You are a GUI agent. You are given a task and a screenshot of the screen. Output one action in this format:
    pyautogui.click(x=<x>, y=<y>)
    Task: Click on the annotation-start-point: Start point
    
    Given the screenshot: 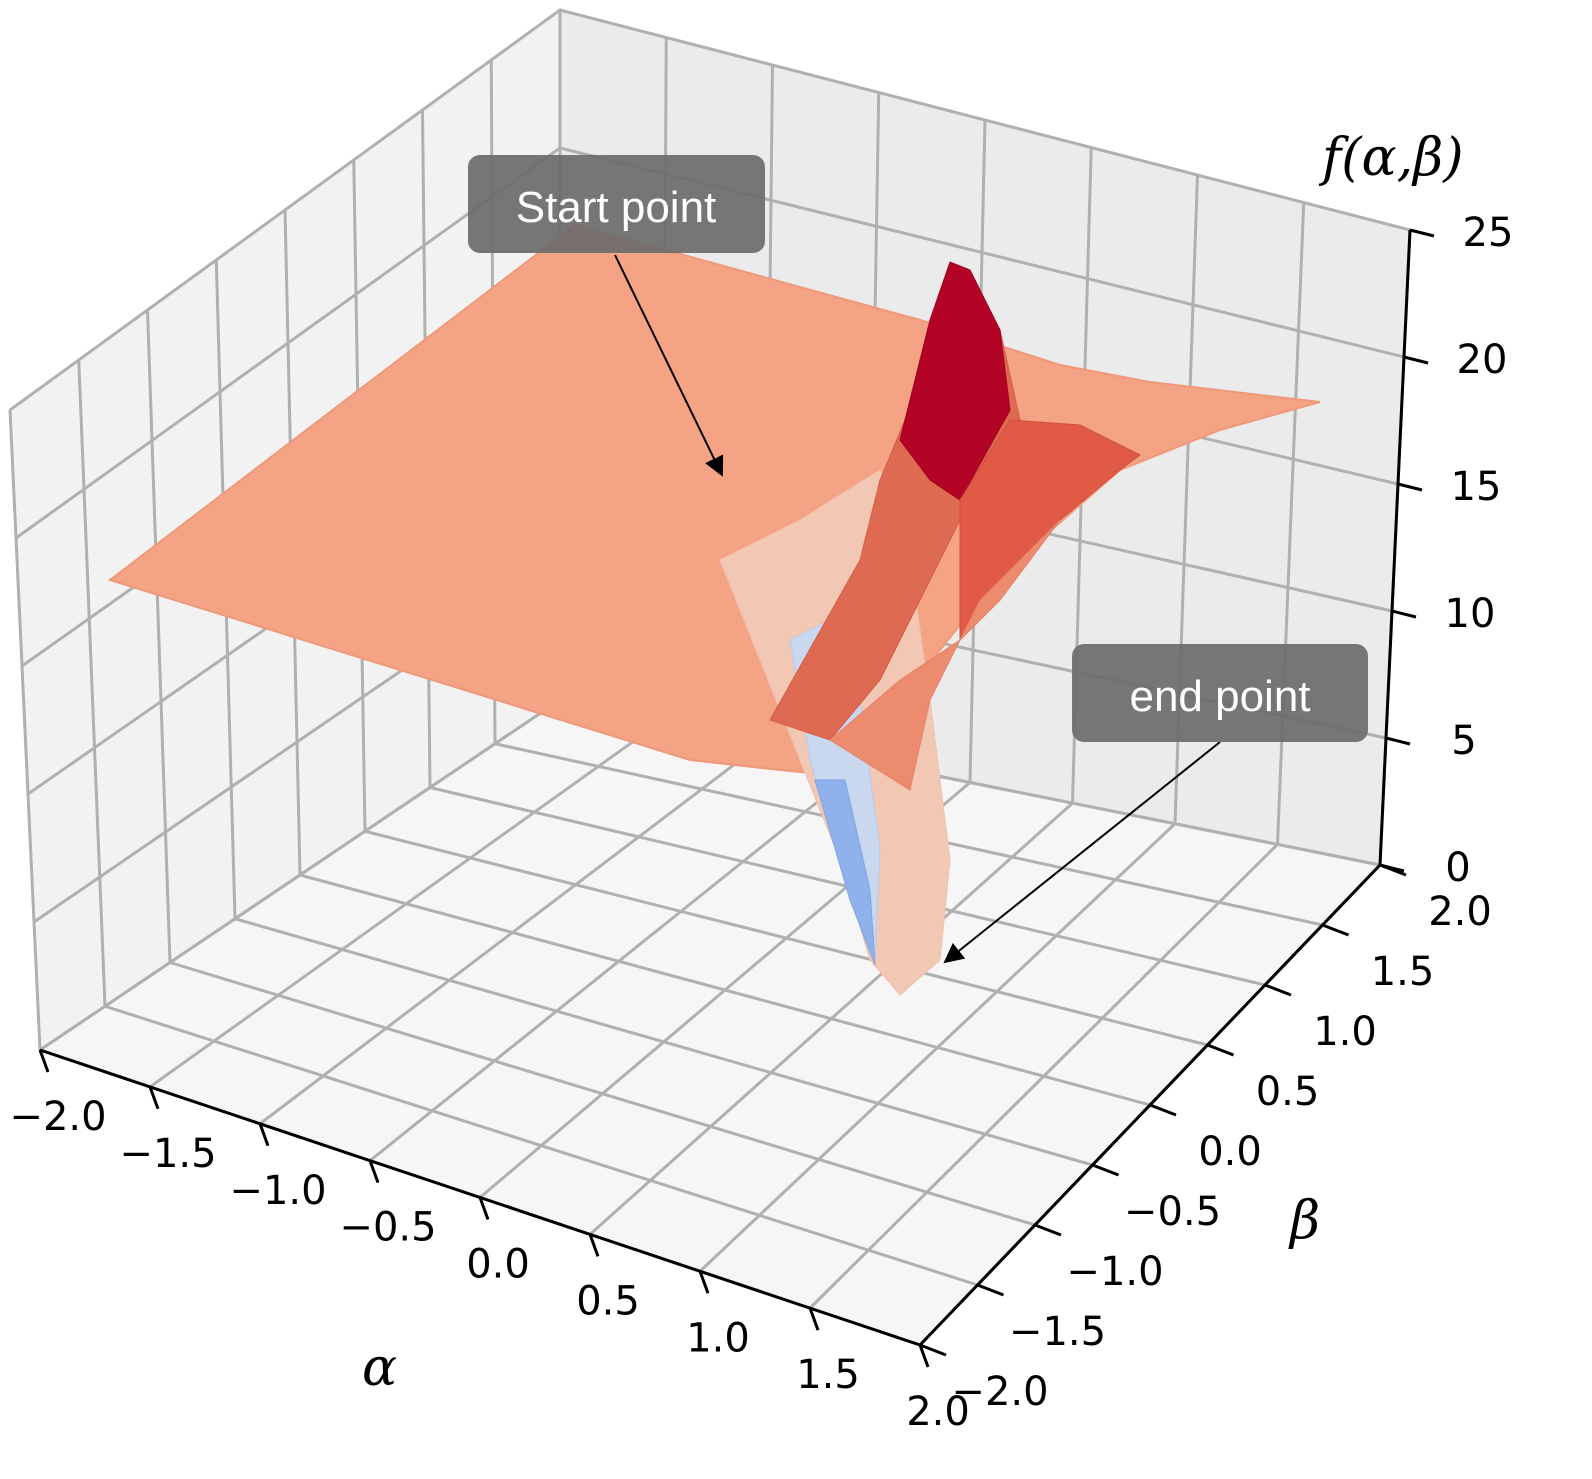 What is the action you would take?
    pyautogui.click(x=616, y=316)
    